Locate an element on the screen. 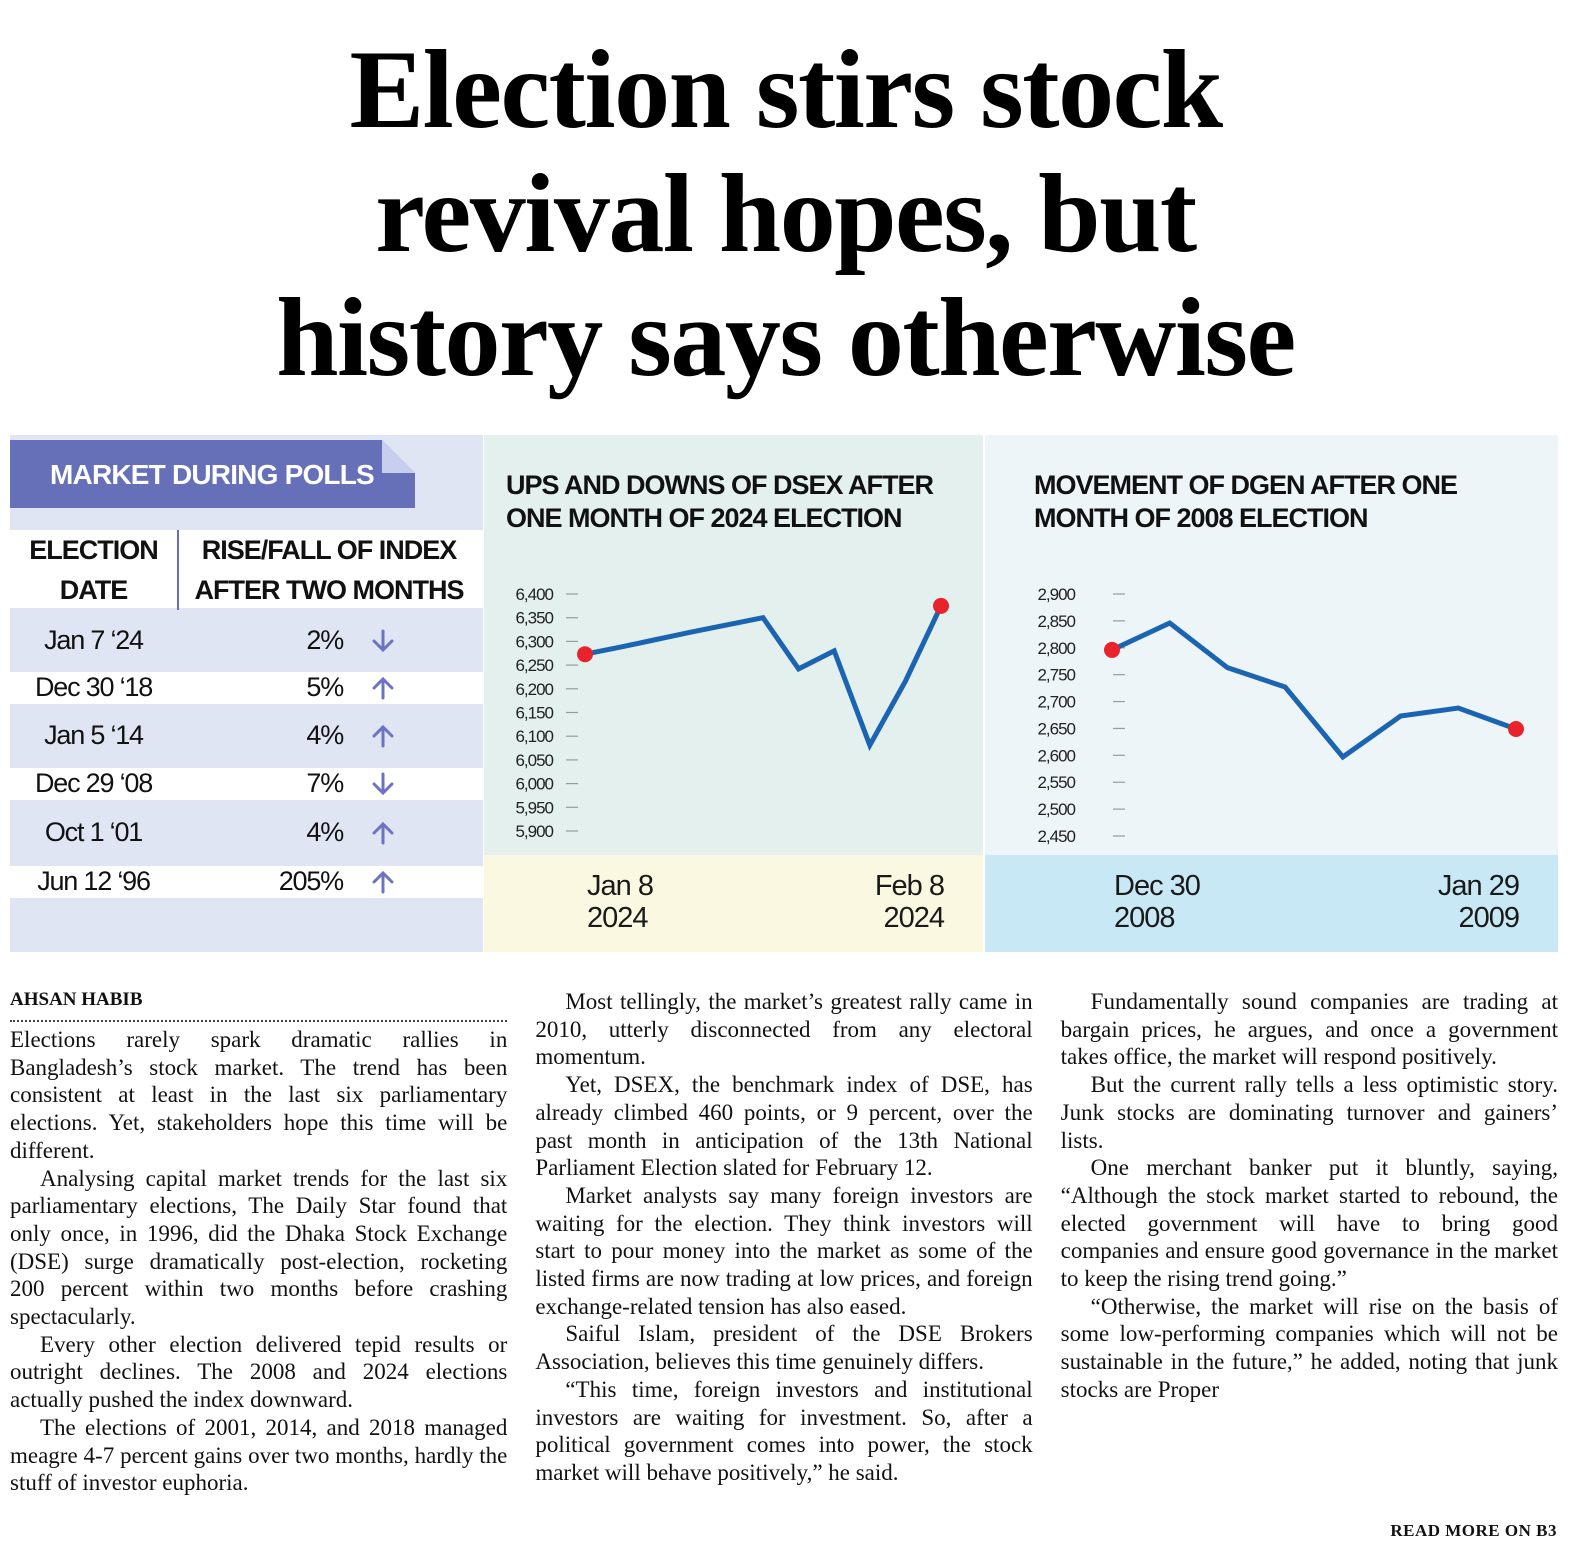  table-row: Jan 7 ‘24 2% is located at coordinates (246, 641).